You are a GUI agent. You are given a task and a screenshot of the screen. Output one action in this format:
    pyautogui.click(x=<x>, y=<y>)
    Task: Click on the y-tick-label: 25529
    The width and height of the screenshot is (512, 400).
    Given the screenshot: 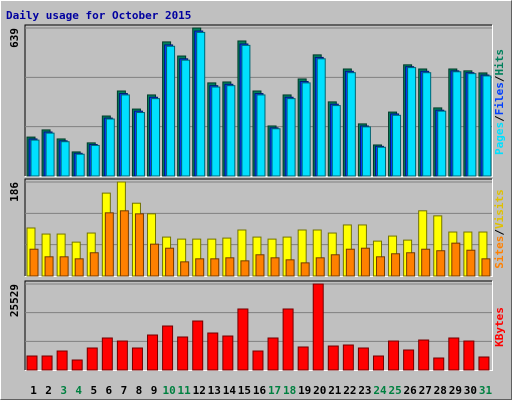 What is the action you would take?
    pyautogui.click(x=14, y=300)
    